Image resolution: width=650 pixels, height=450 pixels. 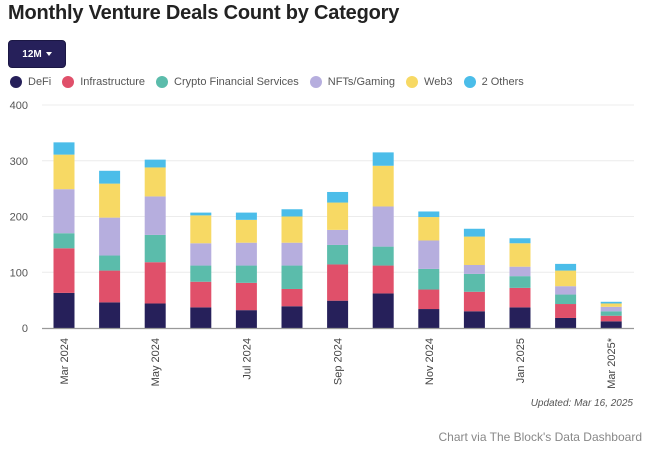 I want to click on x-tick-label: Mar 2024, so click(x=65, y=361).